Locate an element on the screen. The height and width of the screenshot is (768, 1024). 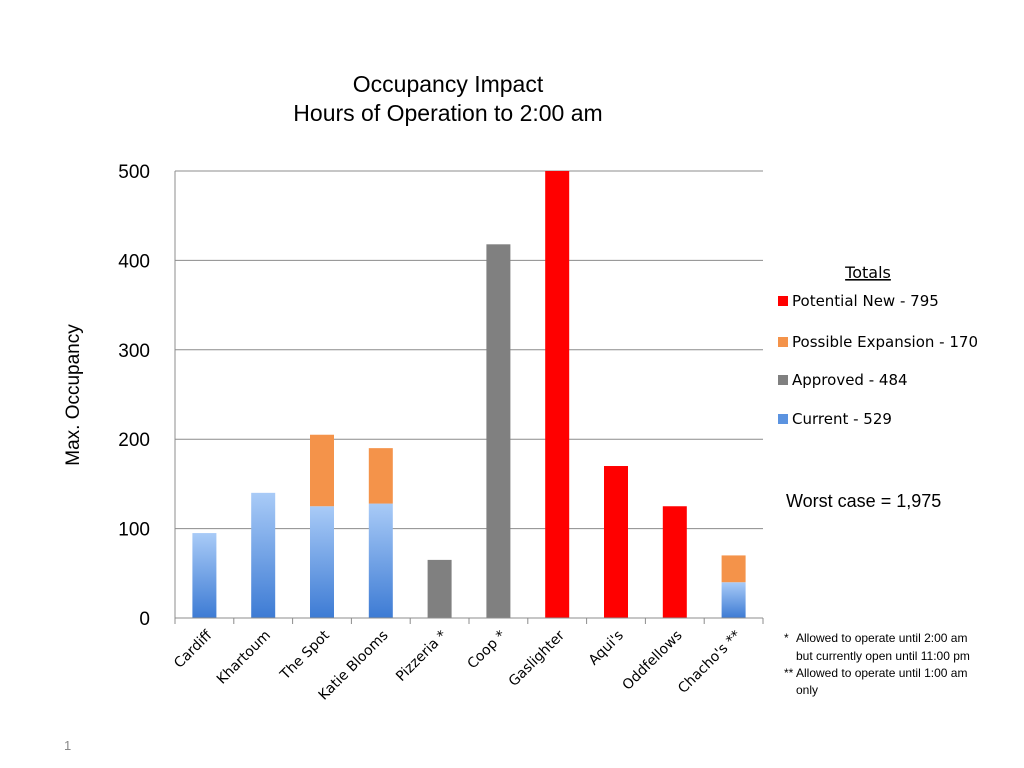
footnote-marker: ** is located at coordinates (789, 673).